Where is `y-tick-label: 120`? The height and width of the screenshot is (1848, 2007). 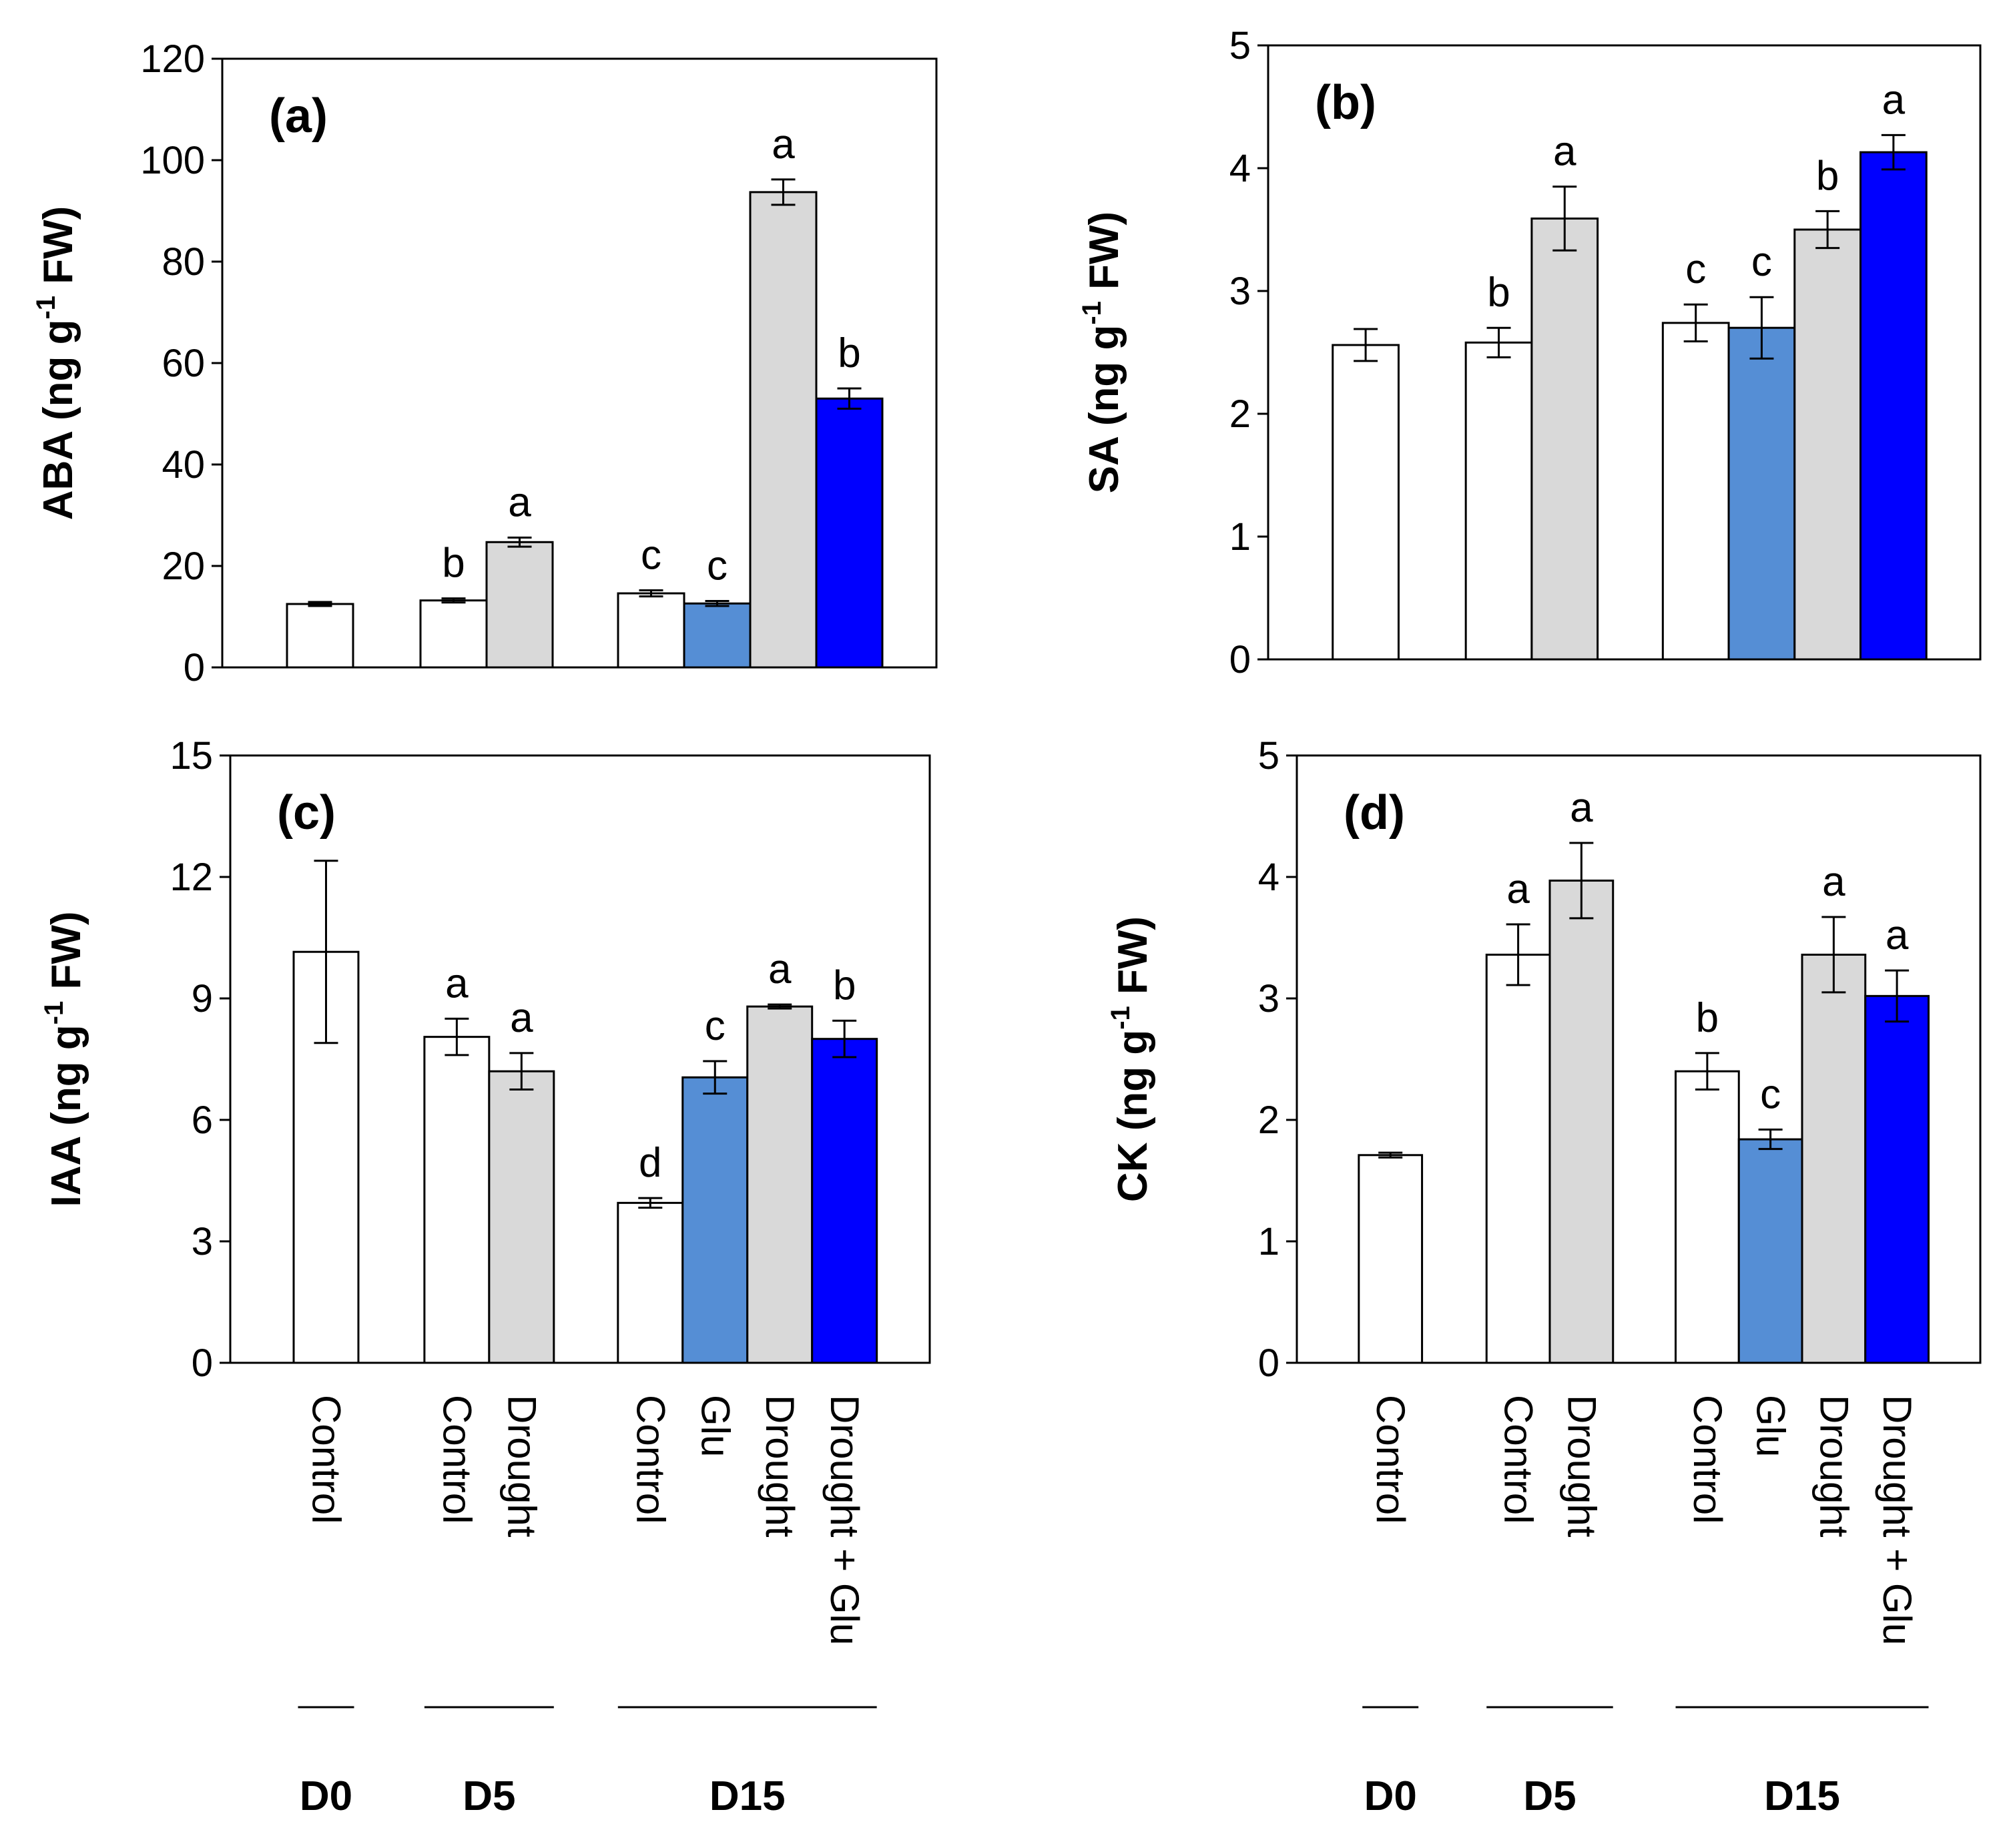
y-tick-label: 120 is located at coordinates (172, 59).